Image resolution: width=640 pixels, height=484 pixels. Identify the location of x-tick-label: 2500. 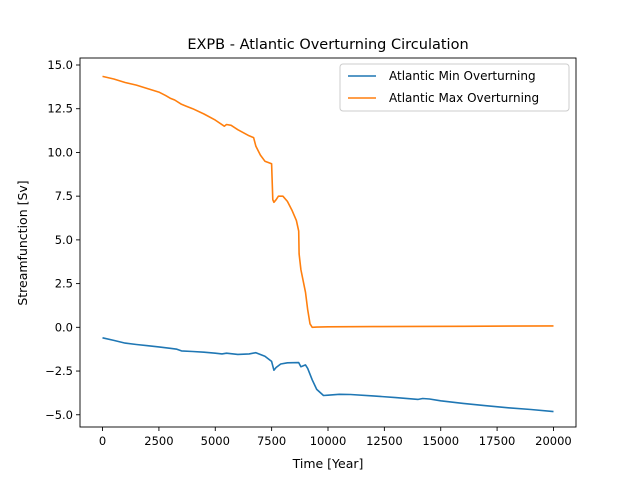
(158, 441).